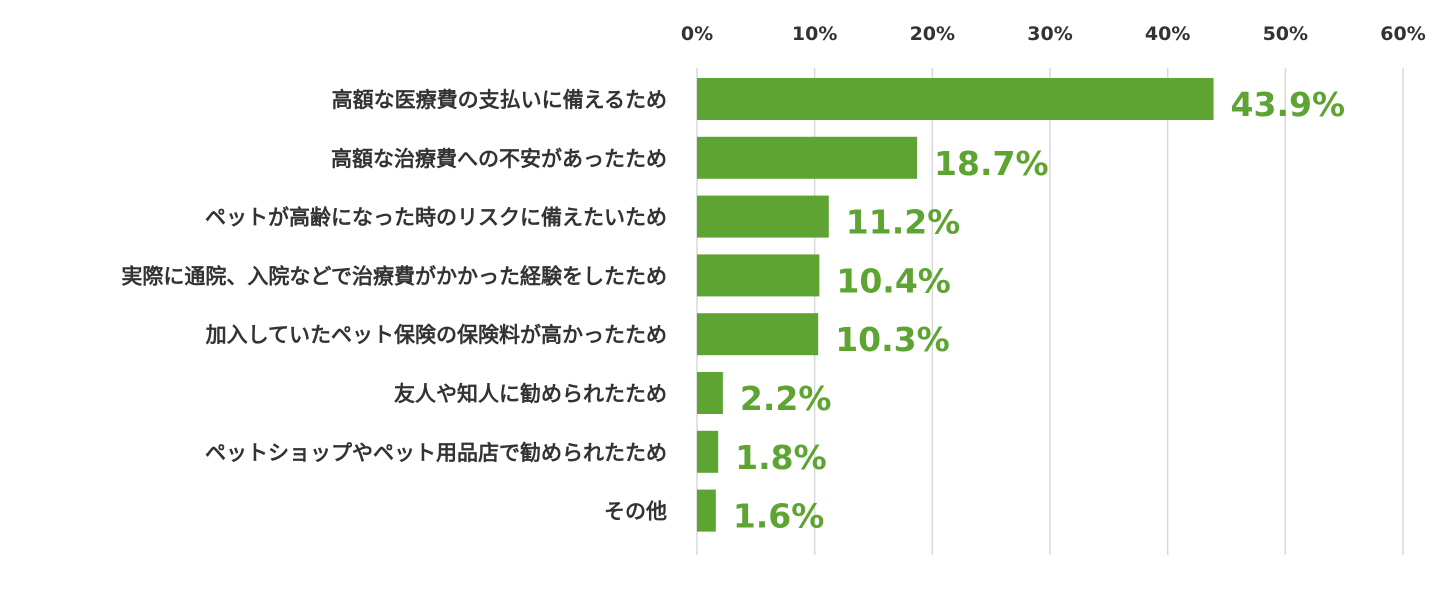 Image resolution: width=1456 pixels, height=594 pixels. I want to click on value-label: 10.4%, so click(893, 280).